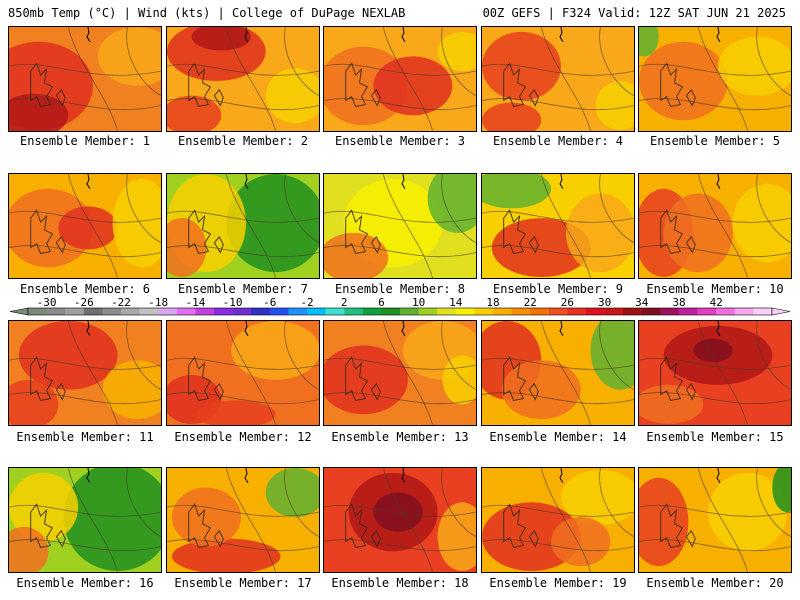 The image size is (800, 600). I want to click on ensemble-member-label: Ensemble Member: 13, so click(400, 437).